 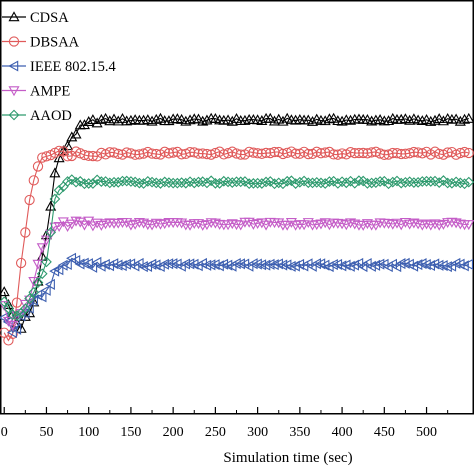 What do you see at coordinates (49, 18) in the screenshot?
I see `legend-label: CDSA` at bounding box center [49, 18].